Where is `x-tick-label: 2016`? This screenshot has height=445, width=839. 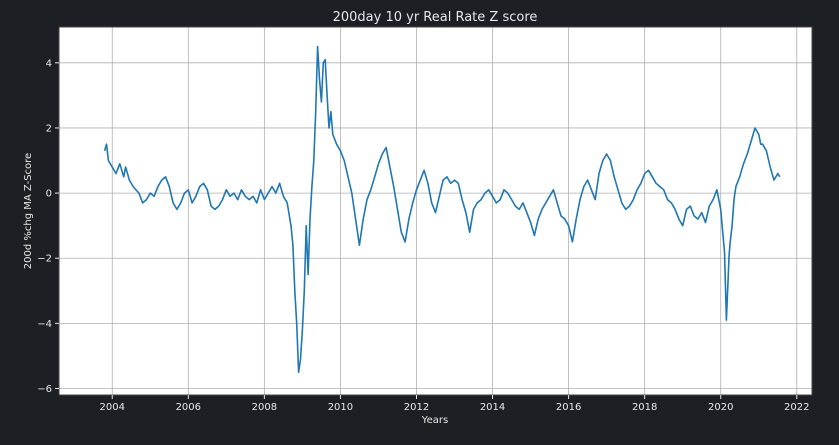 x-tick-label: 2016 is located at coordinates (568, 407).